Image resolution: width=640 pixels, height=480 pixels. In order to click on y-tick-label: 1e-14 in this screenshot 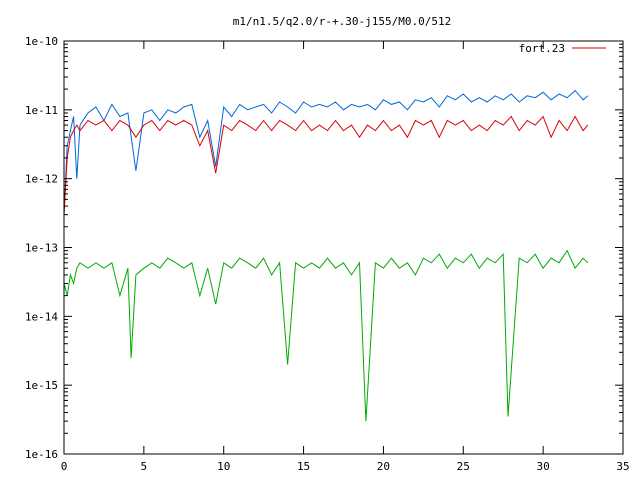, I will do `click(41, 316)`.